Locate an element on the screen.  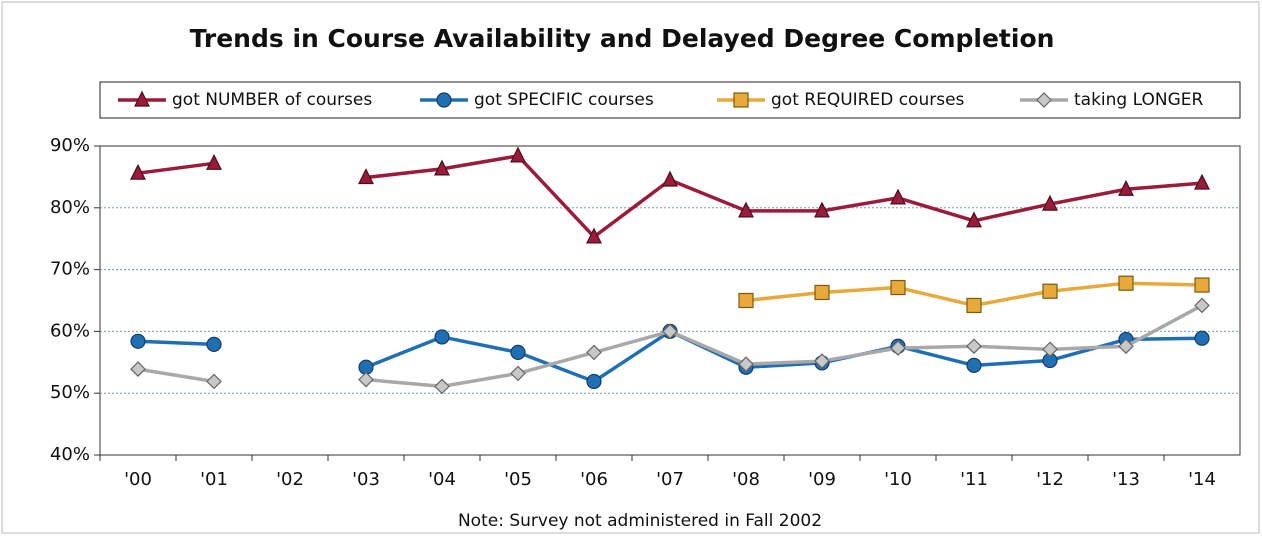
x-tick-label: '03 is located at coordinates (366, 479).